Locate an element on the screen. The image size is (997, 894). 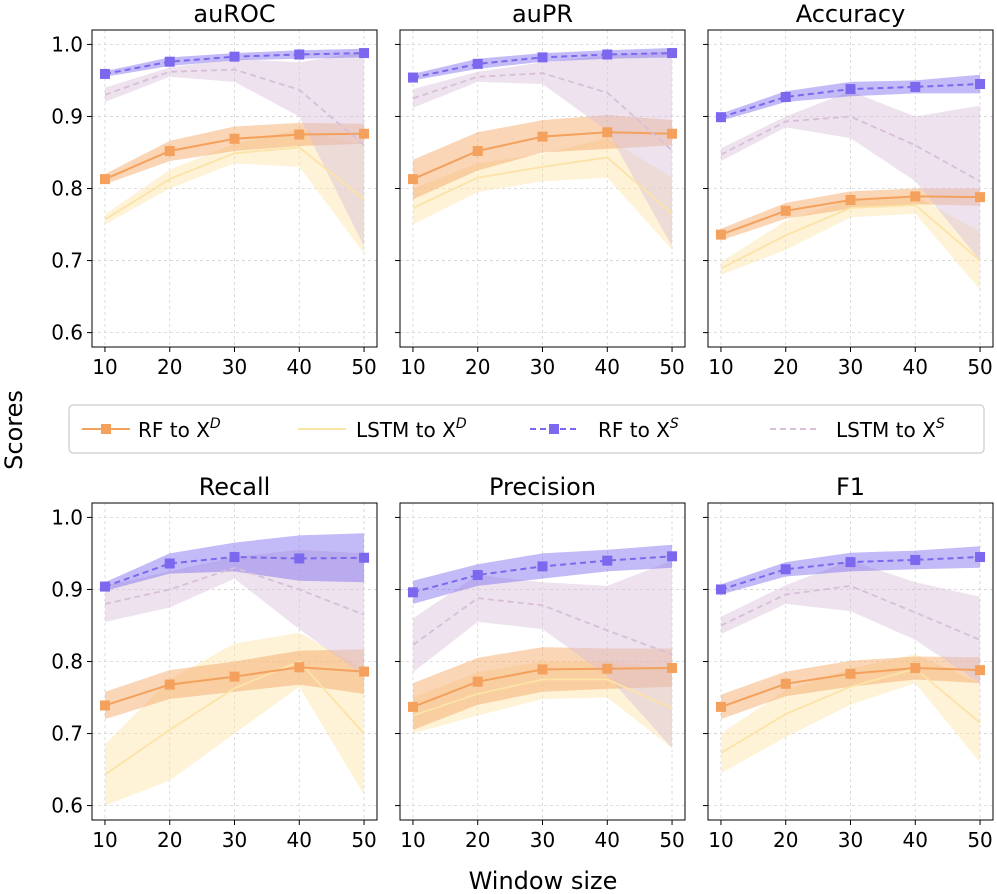
legend-frame is located at coordinates (526, 429).